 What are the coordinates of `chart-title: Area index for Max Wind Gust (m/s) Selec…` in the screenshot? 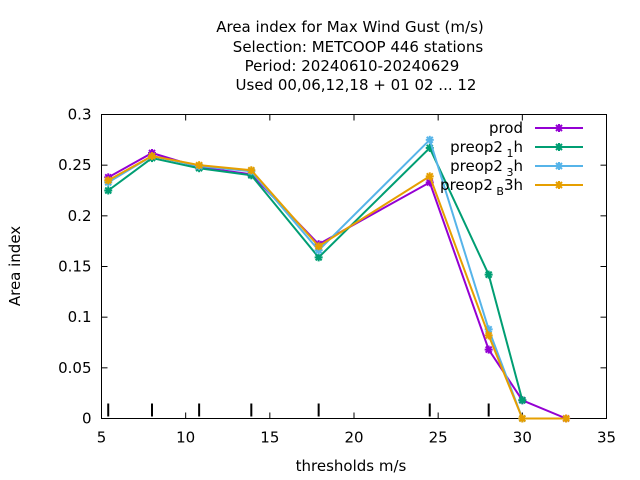 It's located at (350, 56).